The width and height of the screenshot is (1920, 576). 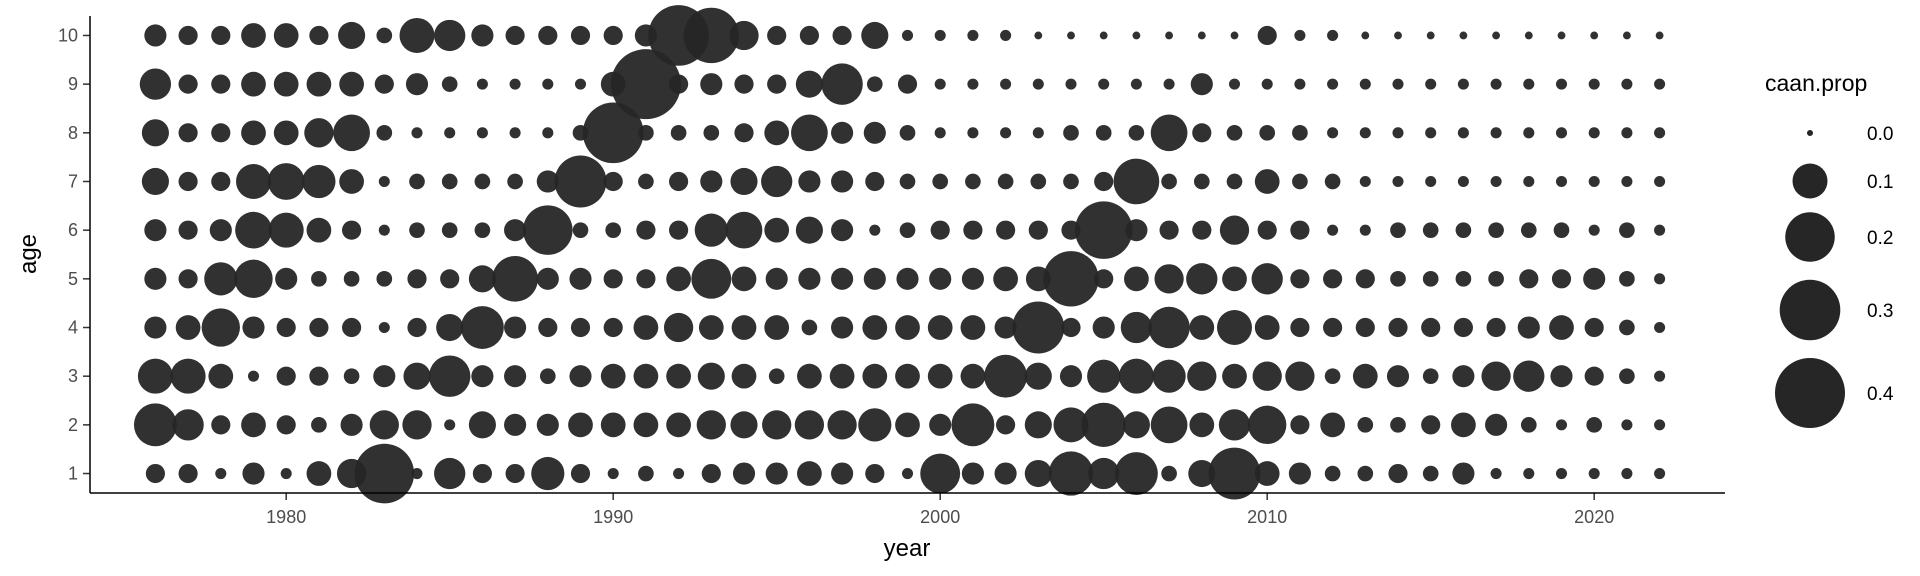 What do you see at coordinates (73, 230) in the screenshot?
I see `y-tick-label: 6` at bounding box center [73, 230].